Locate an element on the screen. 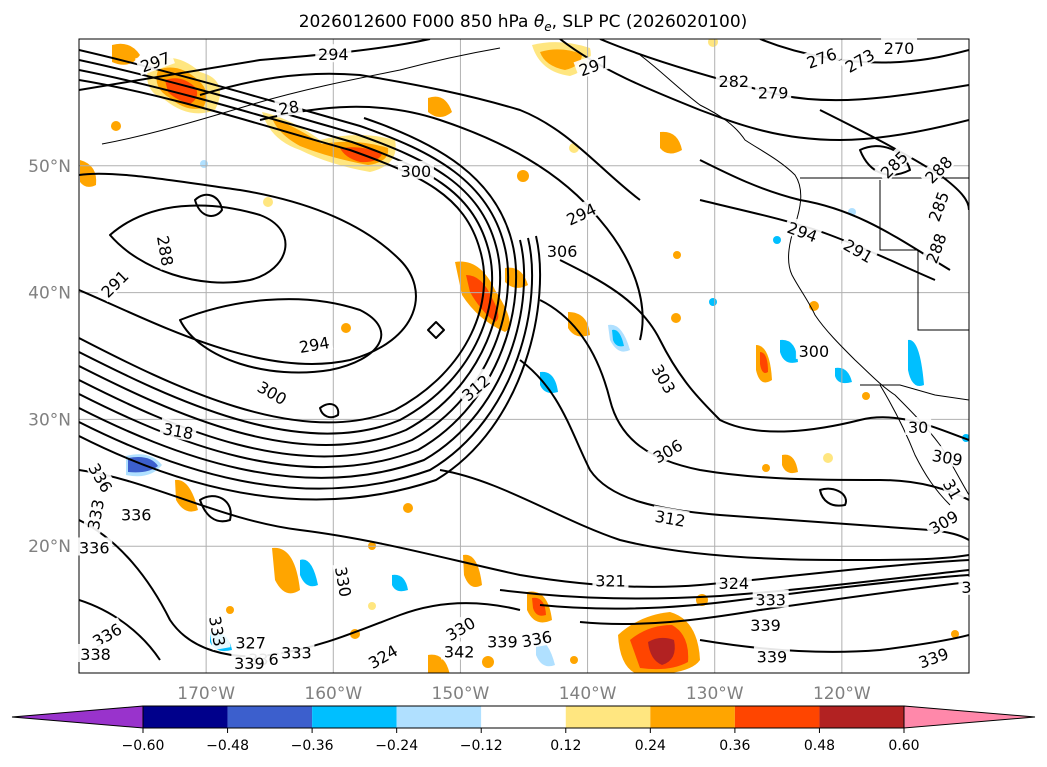 The image size is (1047, 767). colorbar-tick-label: 0.12 is located at coordinates (565, 746).